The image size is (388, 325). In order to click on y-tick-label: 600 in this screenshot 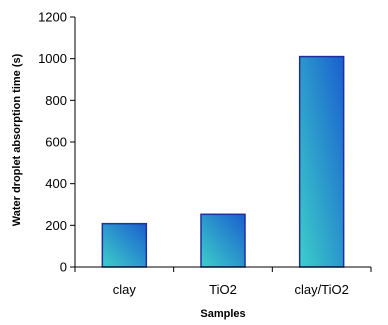, I will do `click(56, 142)`.